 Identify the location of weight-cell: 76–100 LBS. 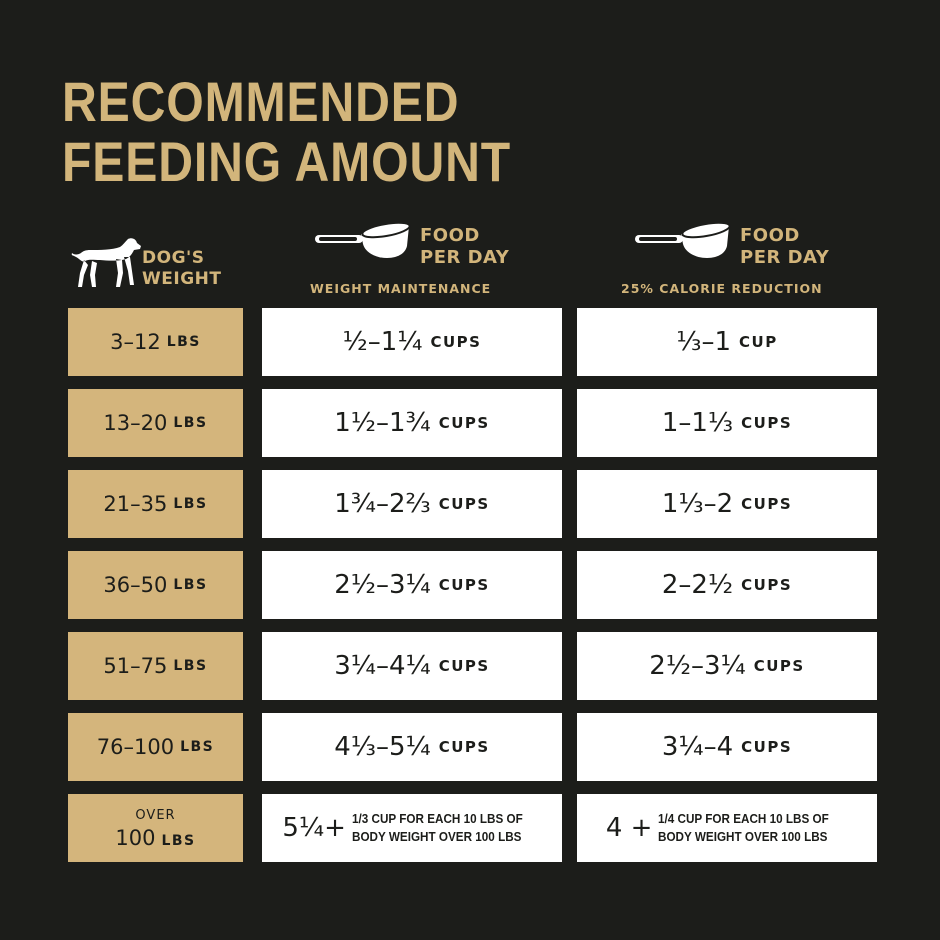
(155, 747).